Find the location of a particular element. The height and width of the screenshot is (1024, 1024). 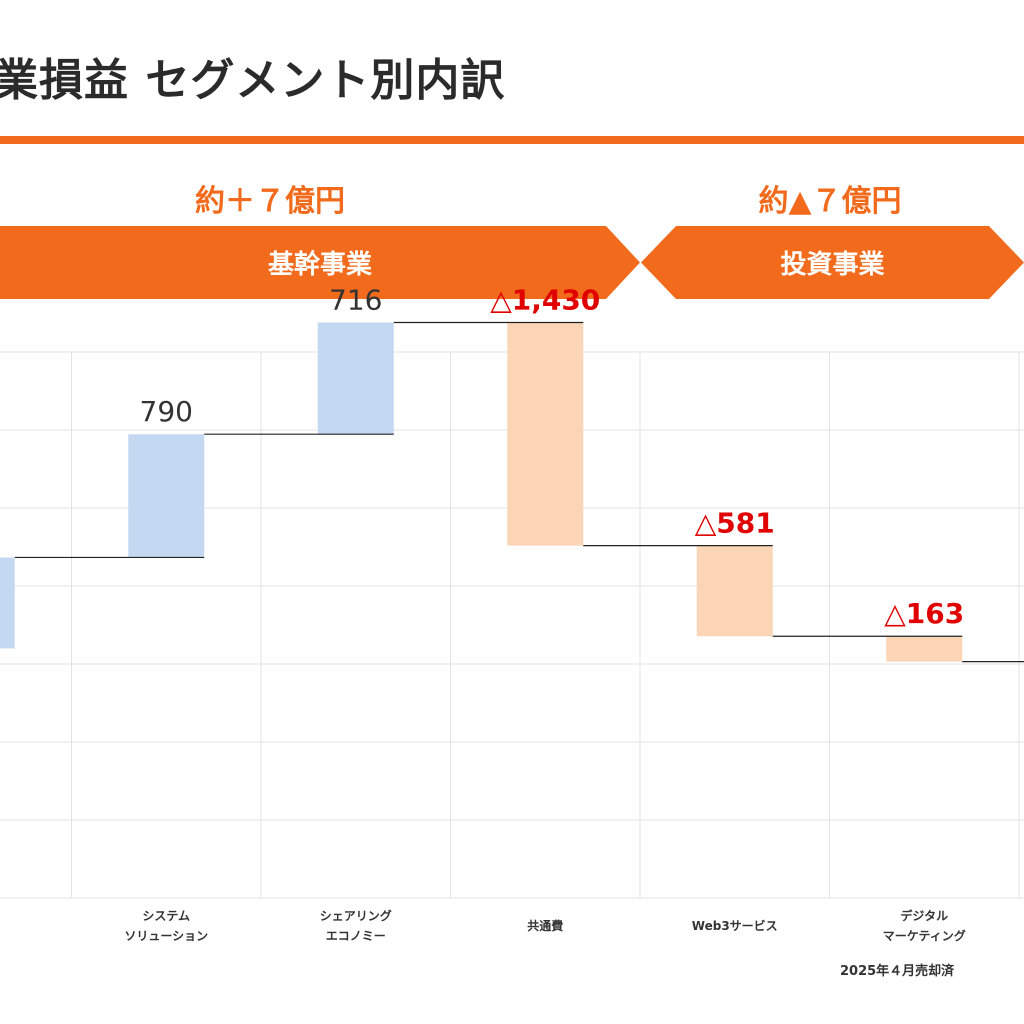

x-tick-label: ソリューション is located at coordinates (166, 936).